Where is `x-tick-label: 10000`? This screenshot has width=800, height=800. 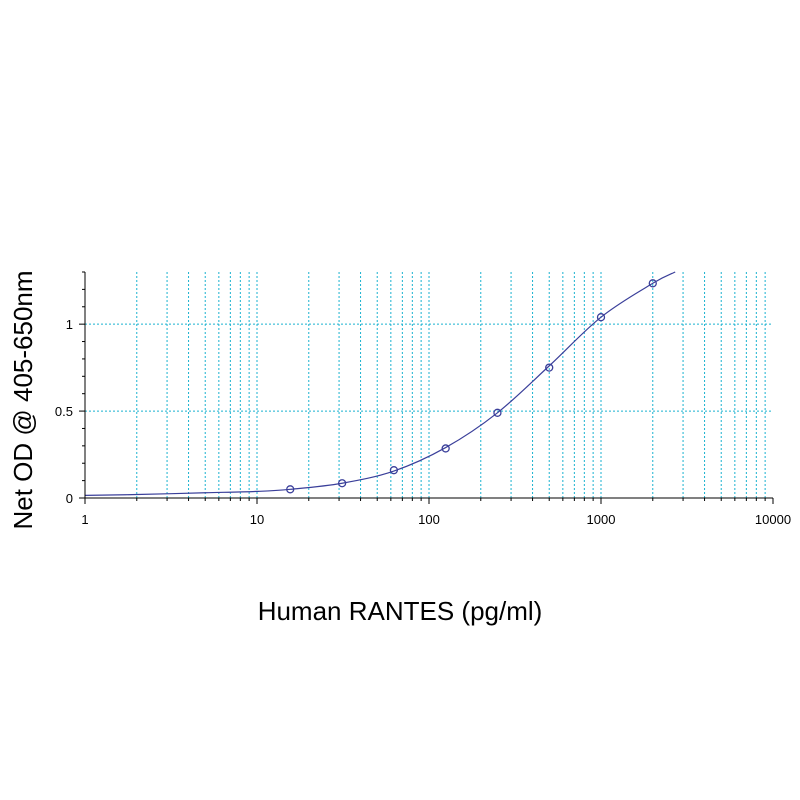
x-tick-label: 10000 is located at coordinates (773, 519).